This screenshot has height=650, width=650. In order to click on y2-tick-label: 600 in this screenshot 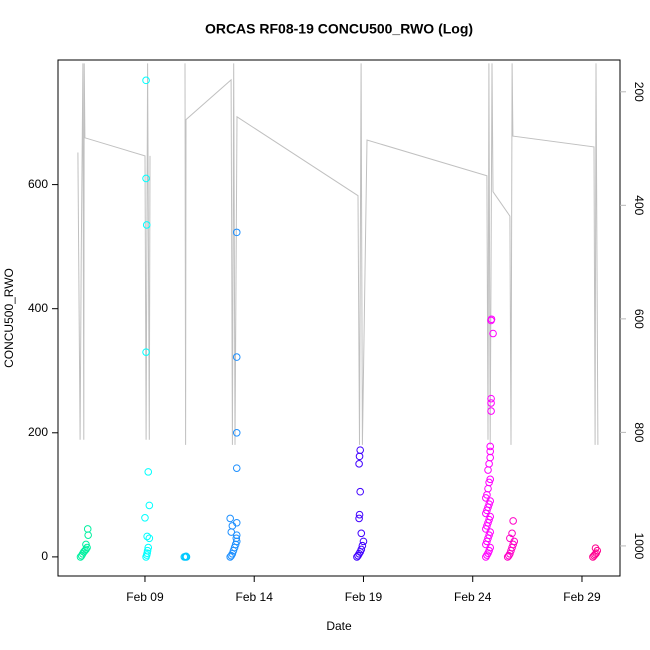, I will do `click(639, 319)`.